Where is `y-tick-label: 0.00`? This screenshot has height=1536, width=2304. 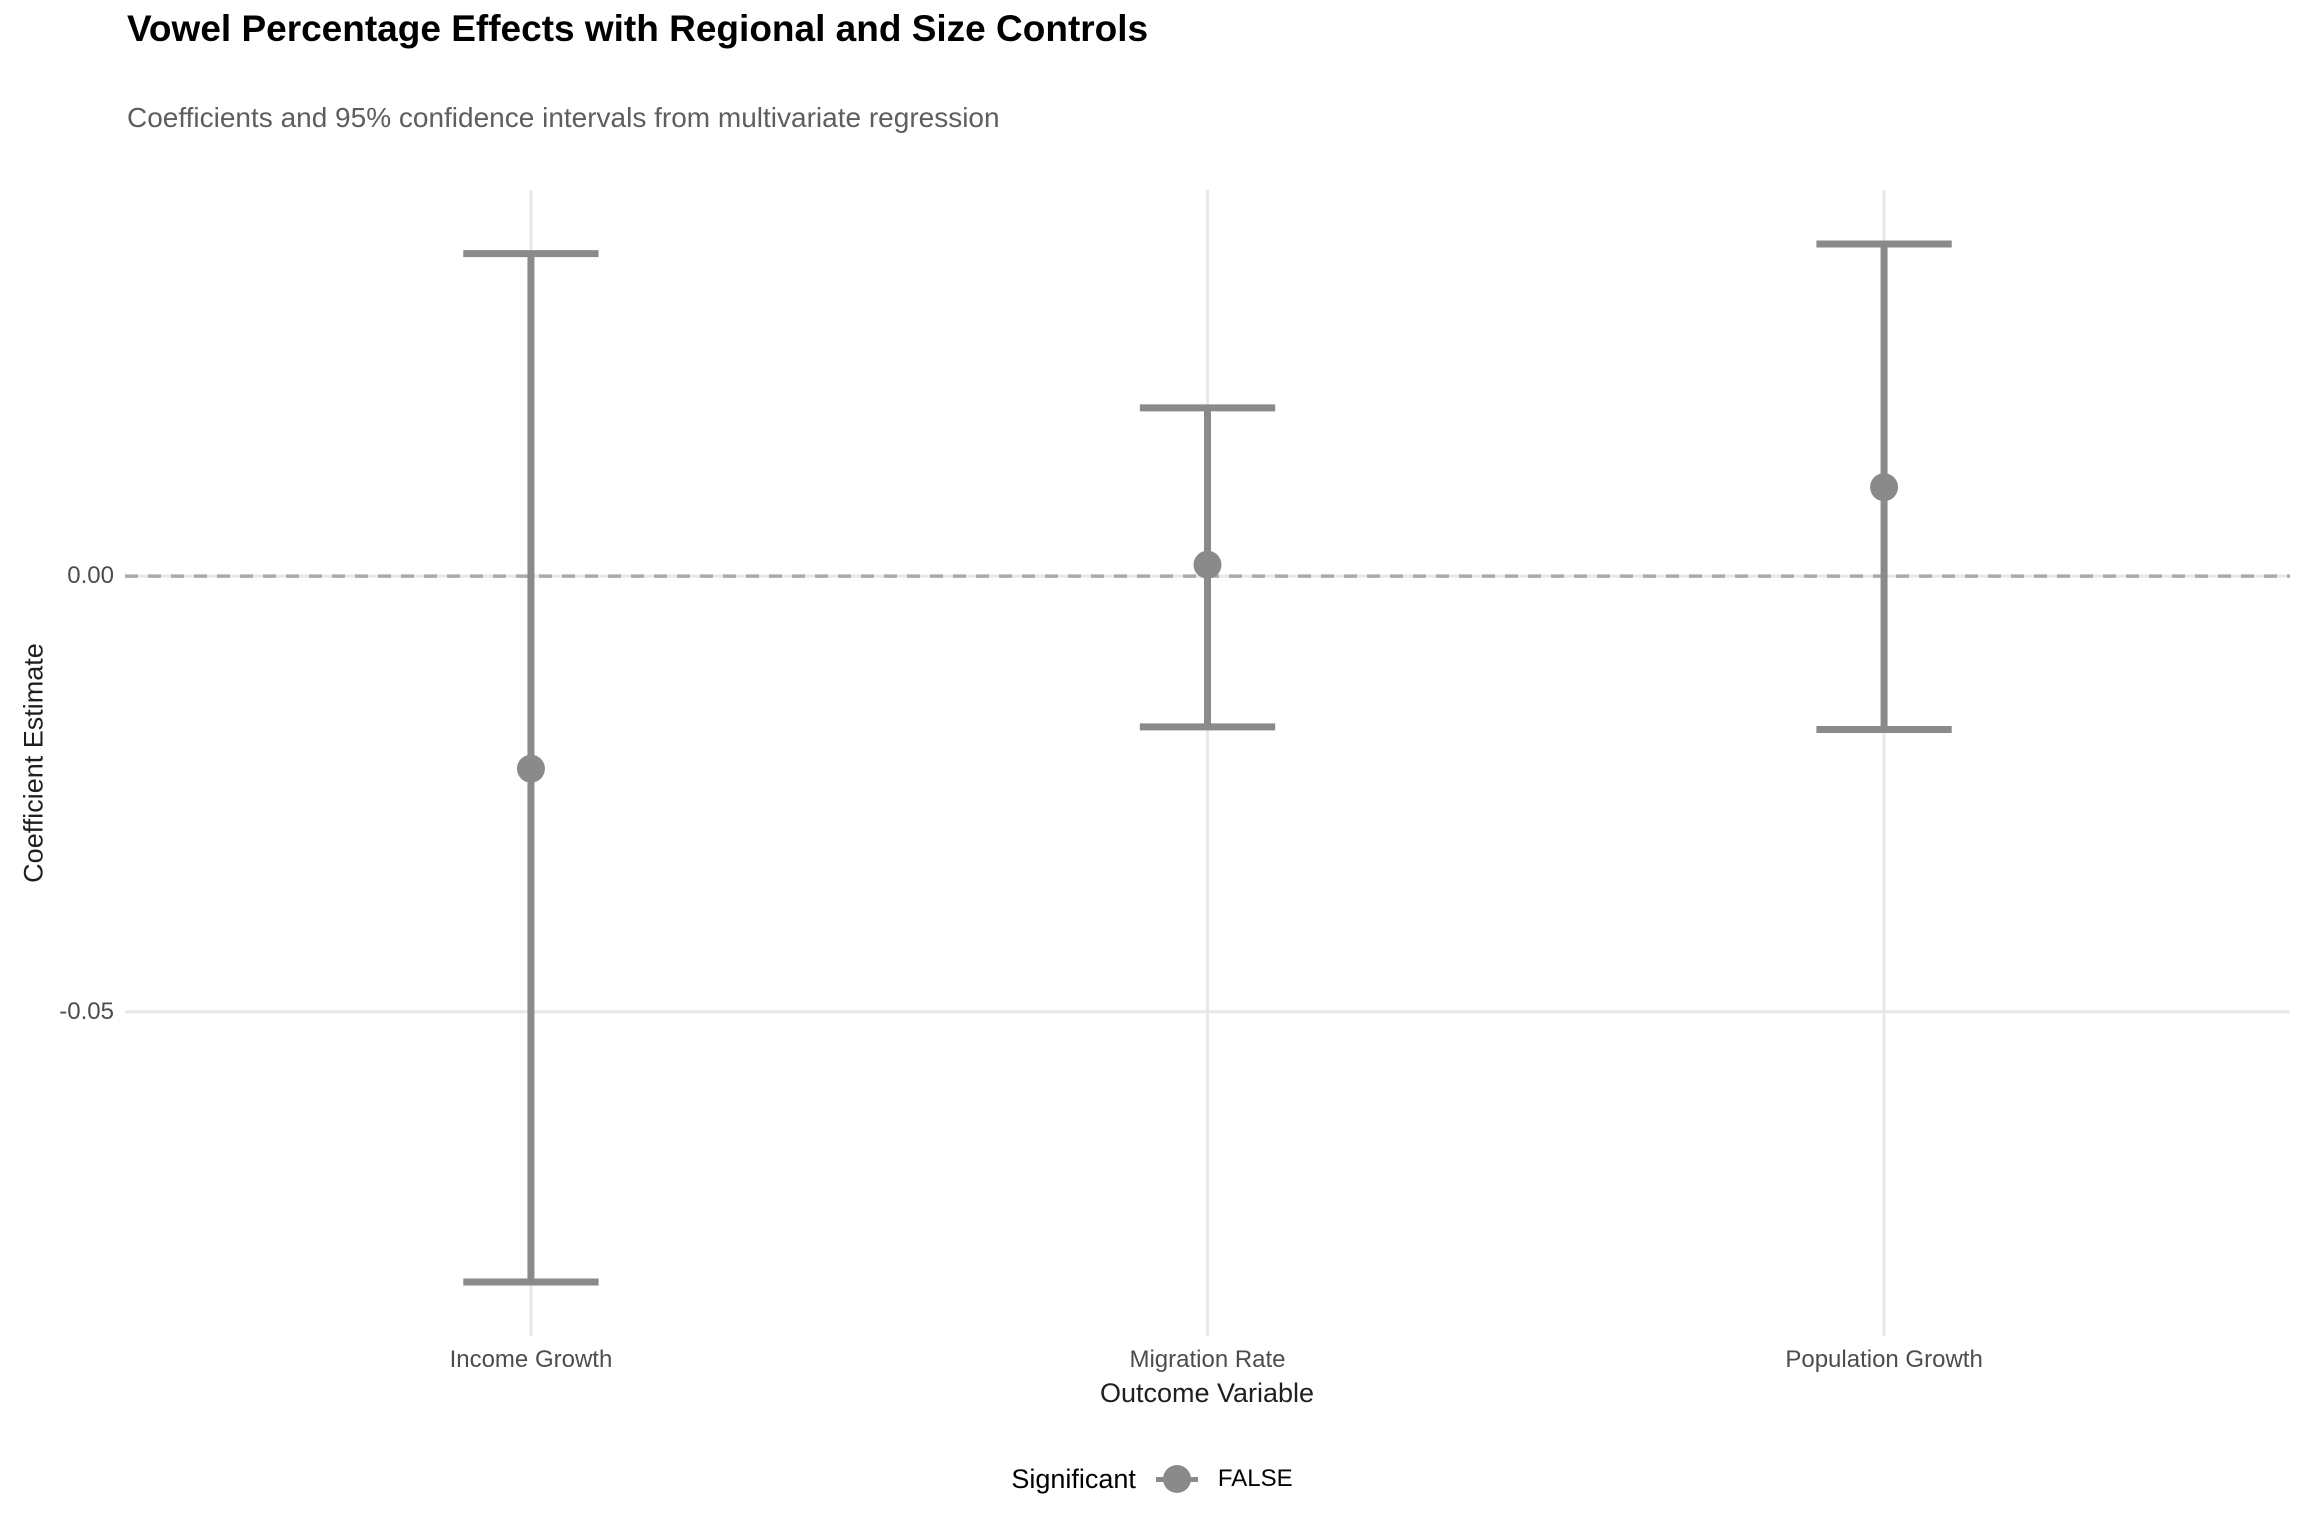 y-tick-label: 0.00 is located at coordinates (90, 576).